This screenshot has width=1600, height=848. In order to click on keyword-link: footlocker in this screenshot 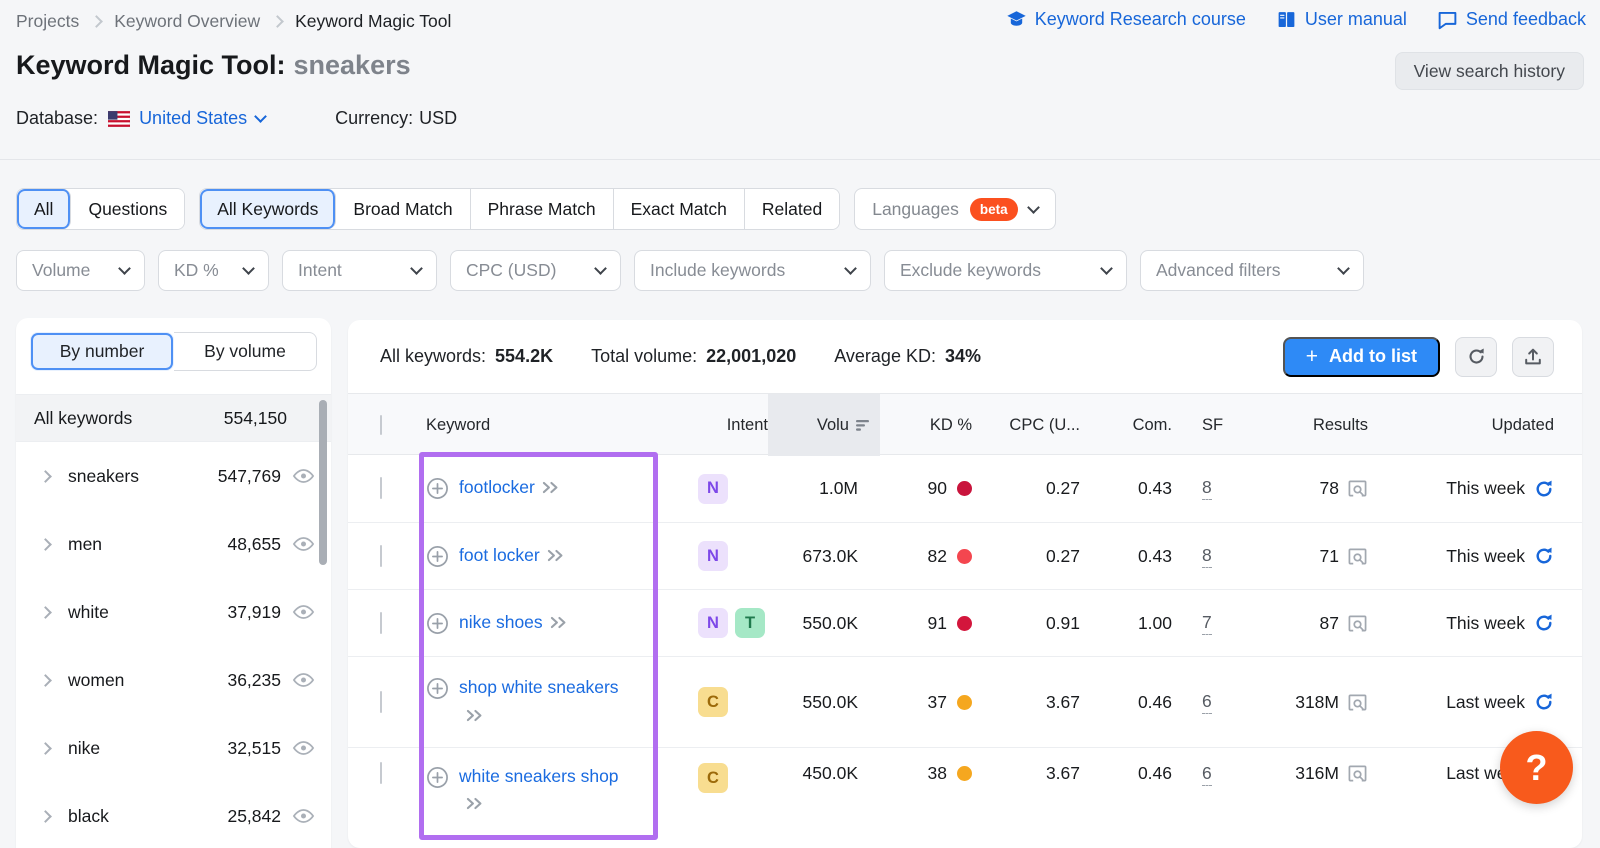, I will do `click(497, 487)`.